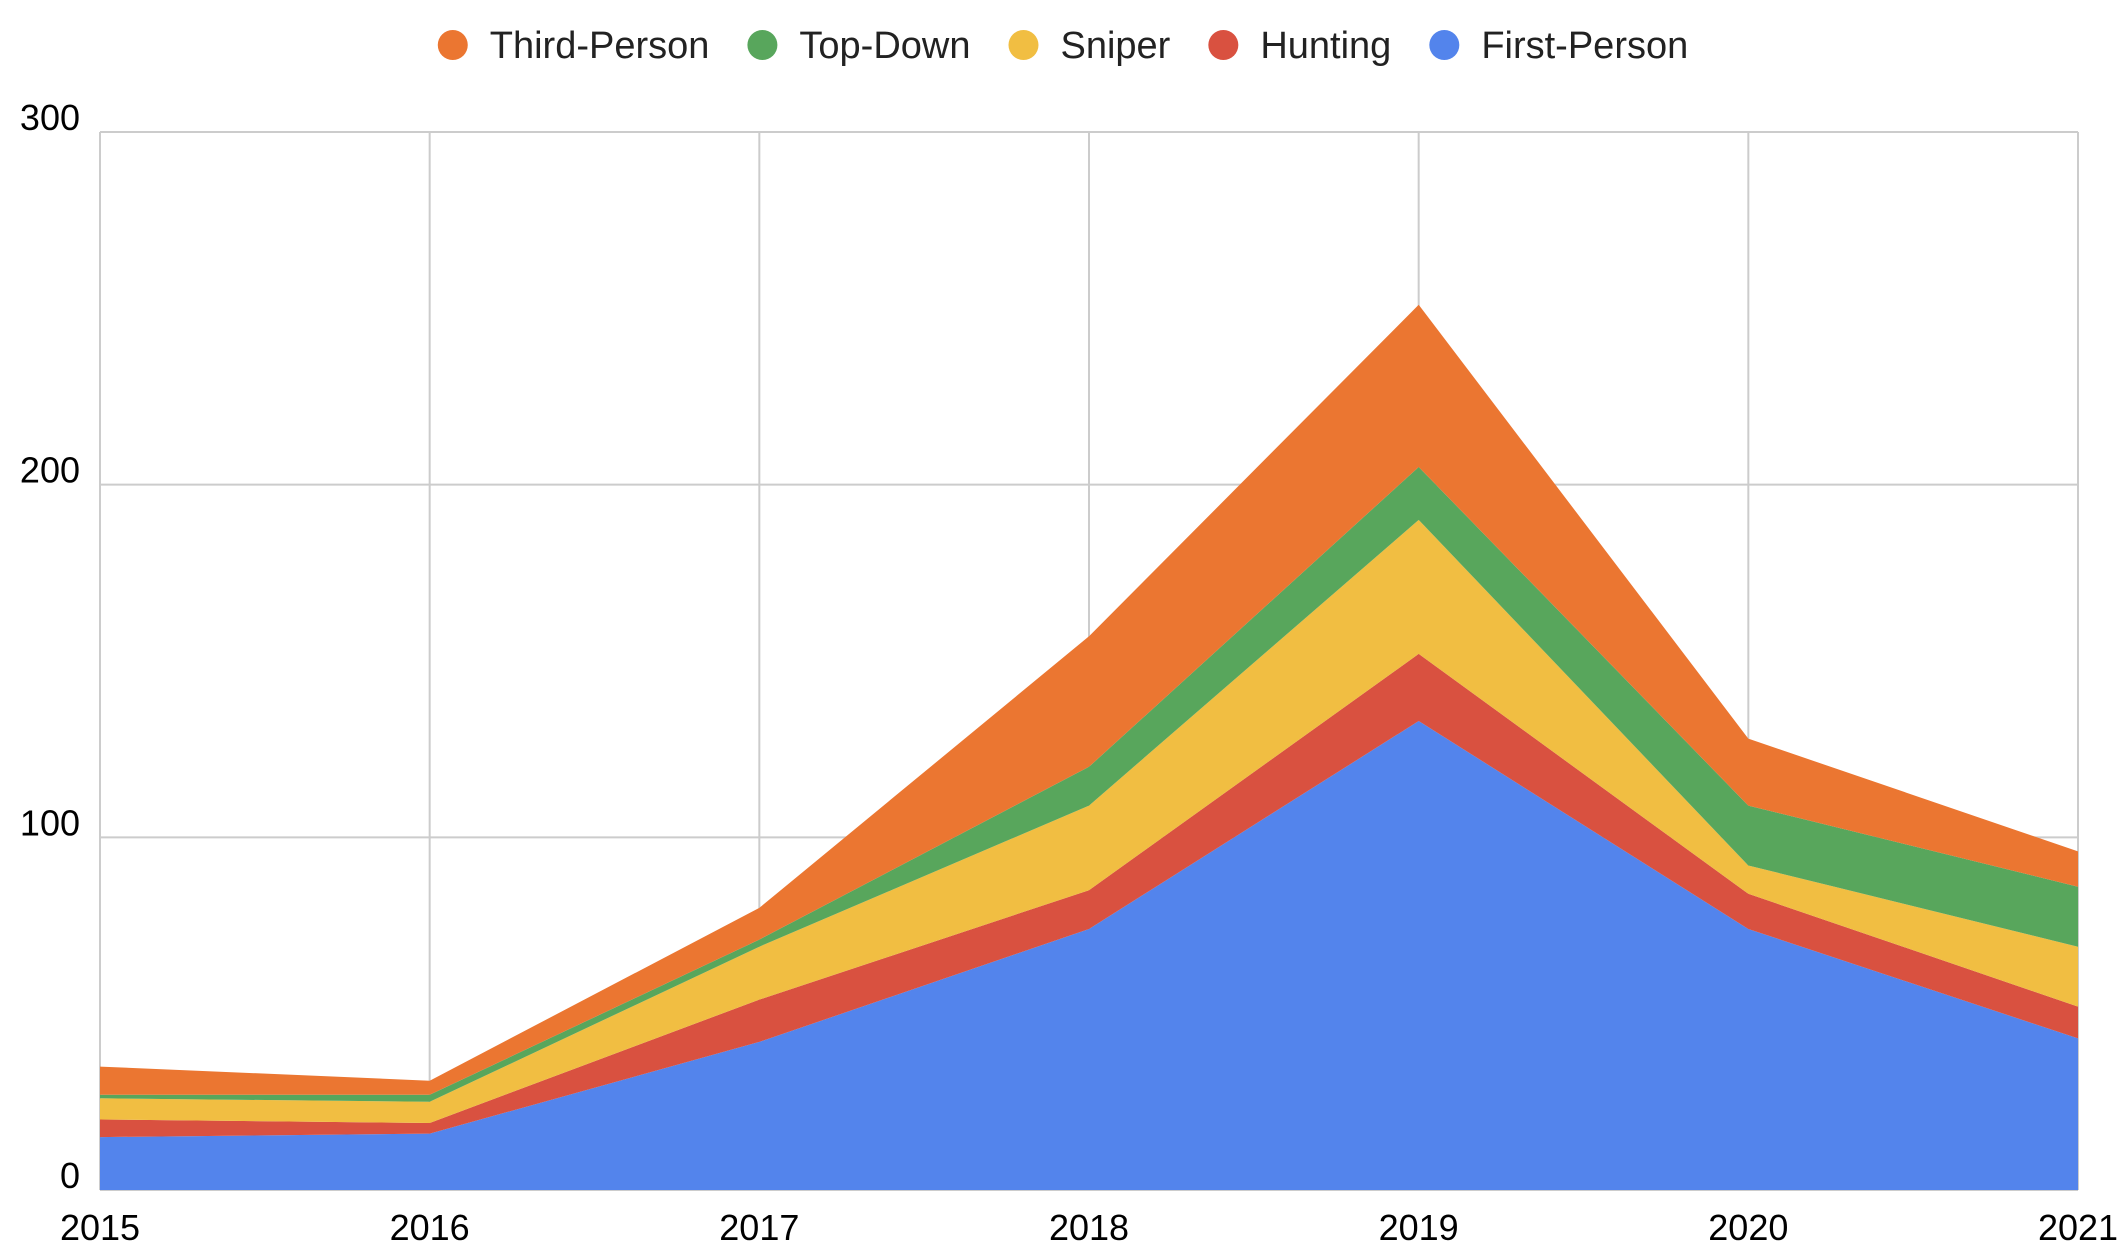 This screenshot has width=2126, height=1257. What do you see at coordinates (50, 117) in the screenshot?
I see `y-tick-label-300: 300` at bounding box center [50, 117].